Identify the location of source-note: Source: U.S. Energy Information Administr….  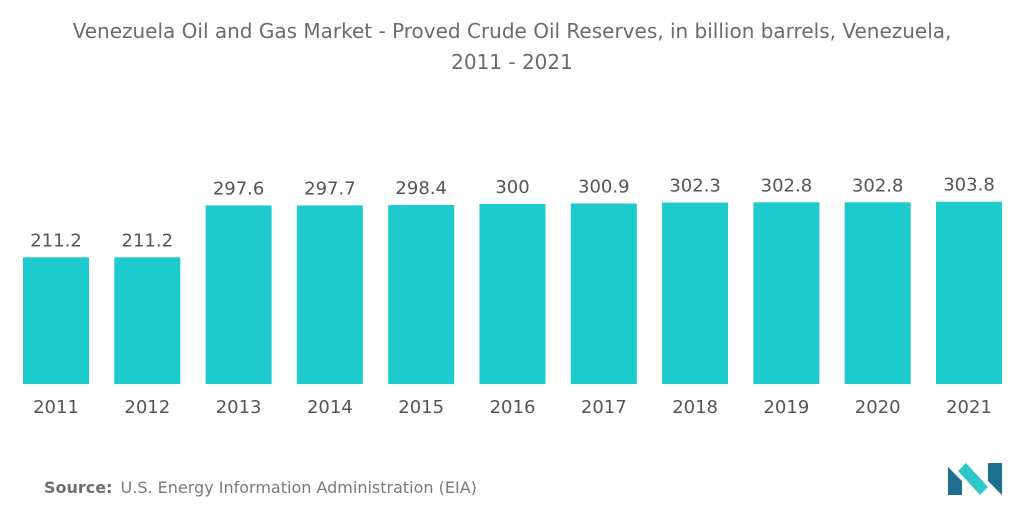
(260, 487).